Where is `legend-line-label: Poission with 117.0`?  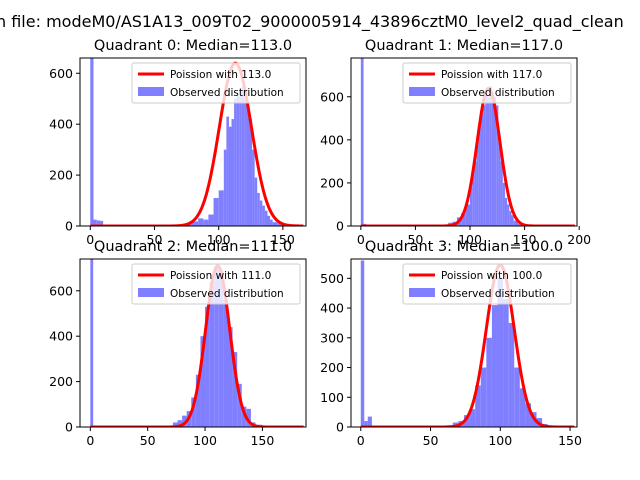
legend-line-label: Poission with 117.0 is located at coordinates (491, 75).